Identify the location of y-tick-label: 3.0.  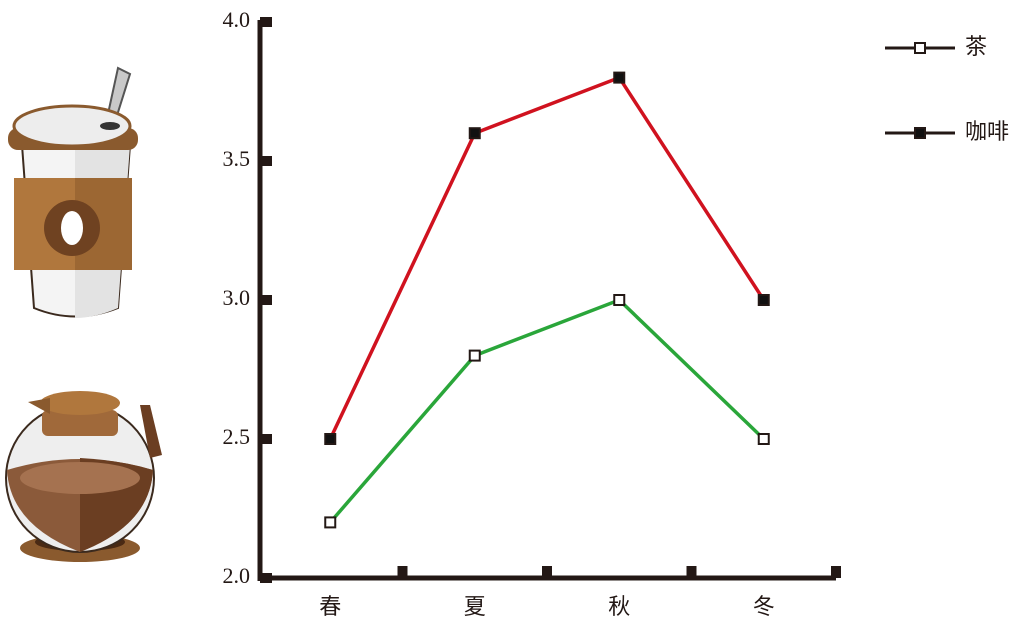
(237, 297).